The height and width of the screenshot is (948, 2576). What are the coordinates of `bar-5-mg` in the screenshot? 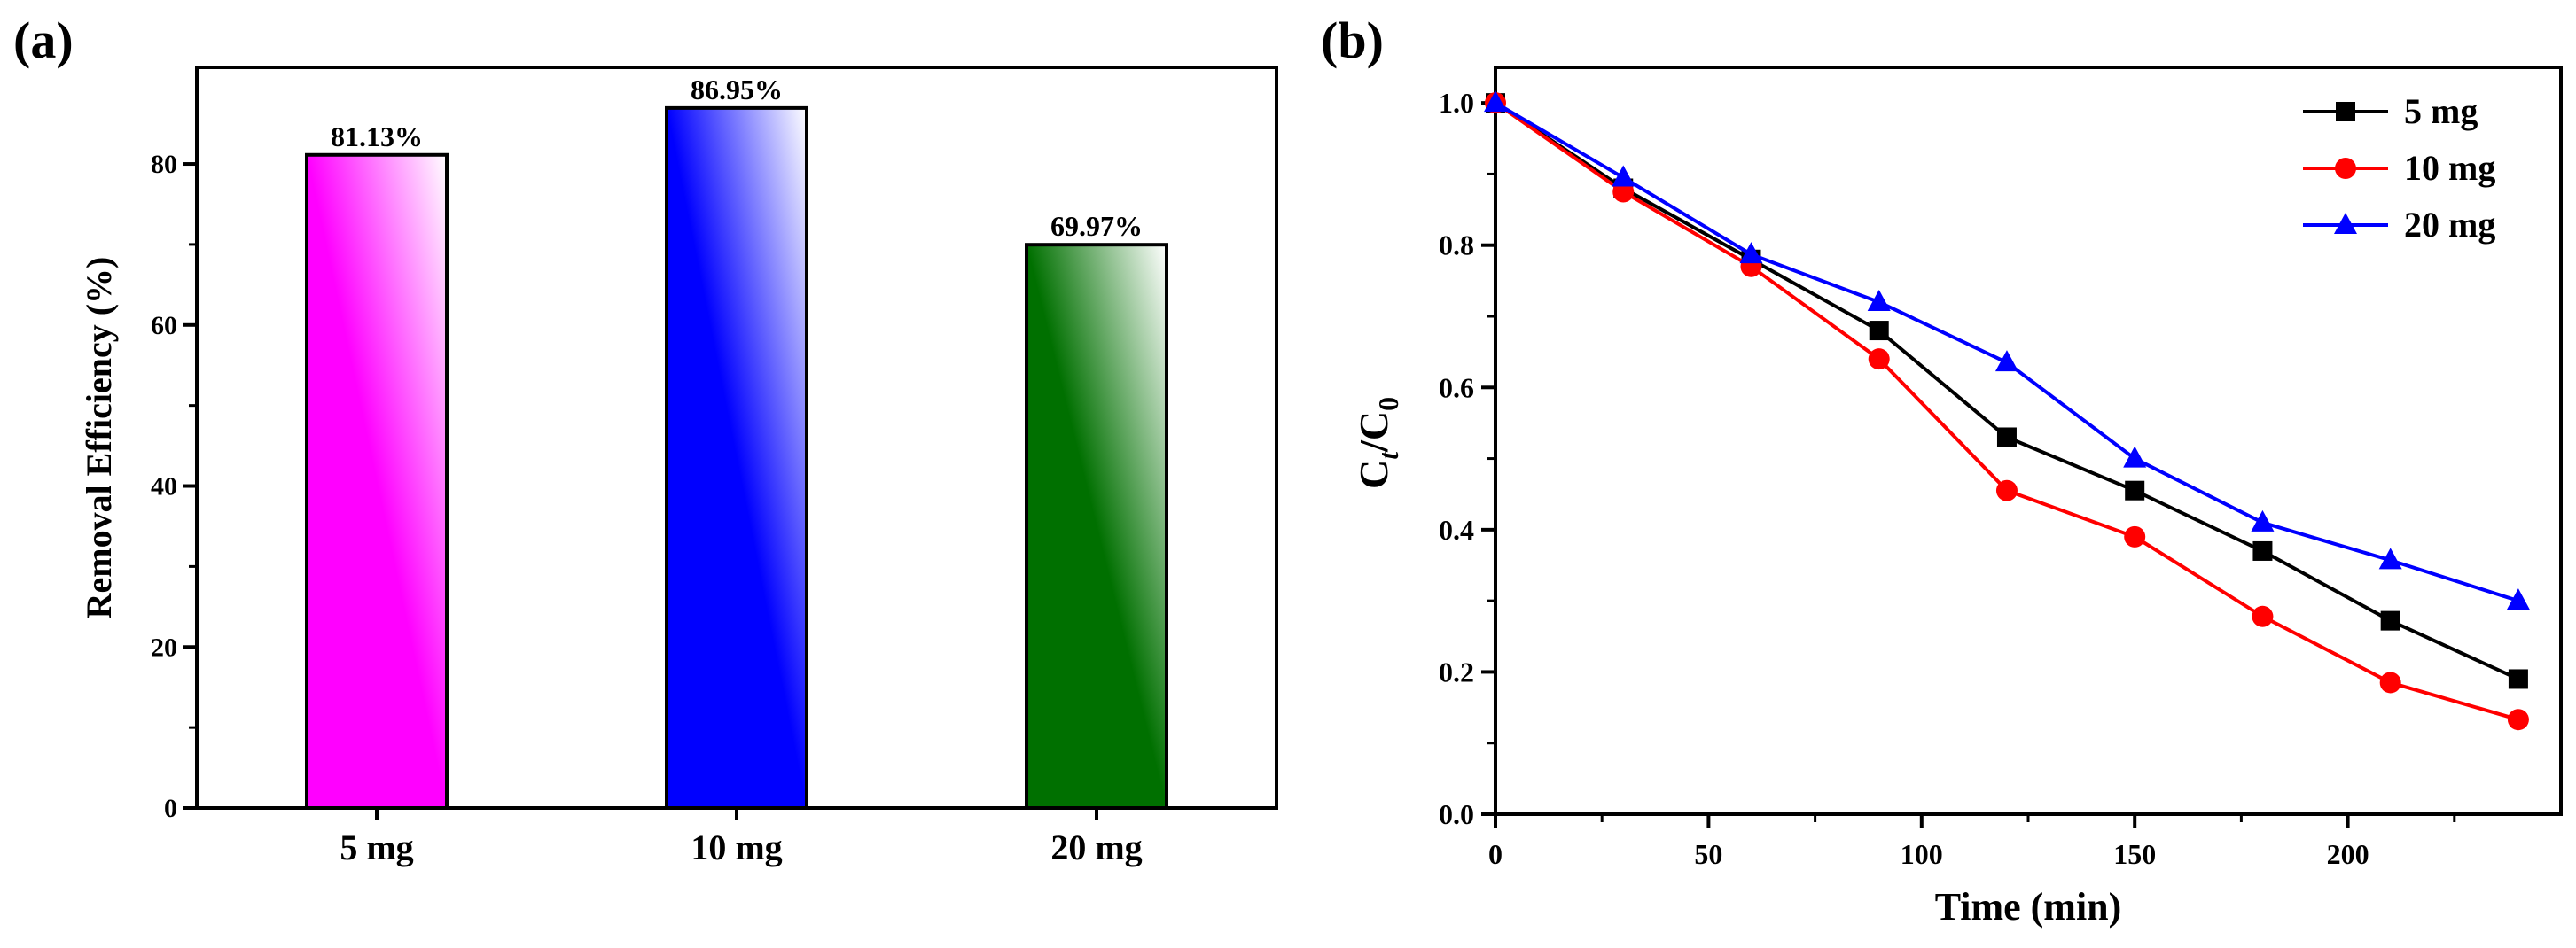 It's located at (377, 482).